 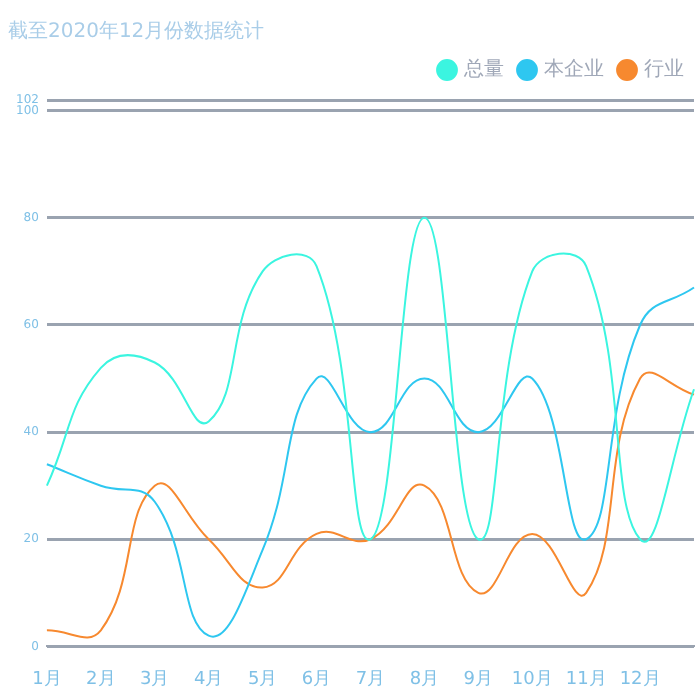 I want to click on x-tick-label: 1月, so click(x=47, y=679).